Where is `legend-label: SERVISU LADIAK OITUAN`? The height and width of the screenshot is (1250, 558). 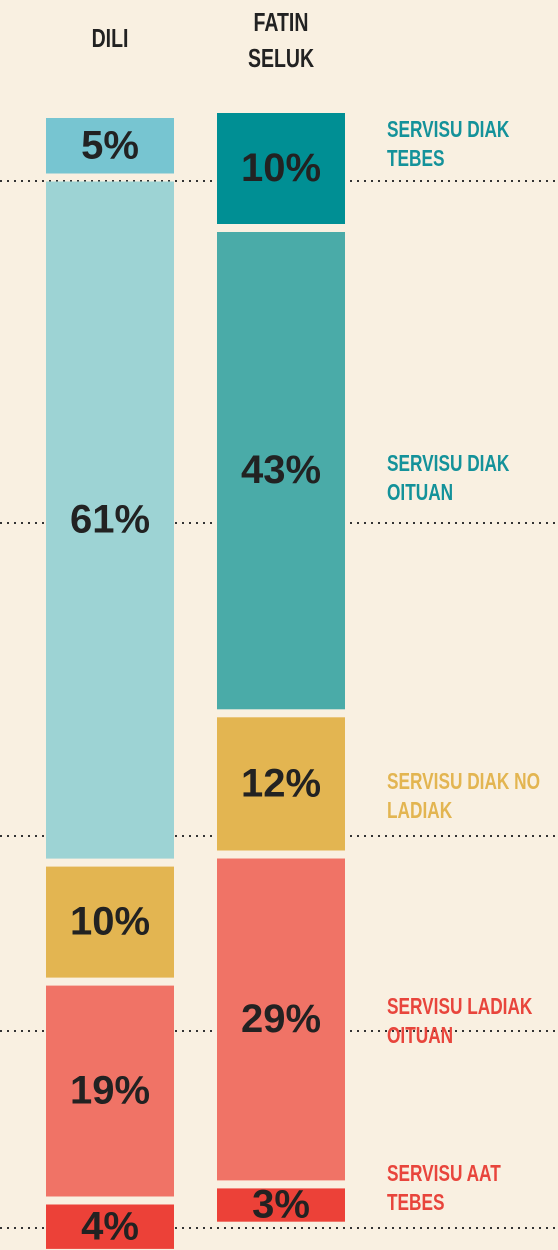
legend-label: SERVISU LADIAK OITUAN is located at coordinates (460, 1020).